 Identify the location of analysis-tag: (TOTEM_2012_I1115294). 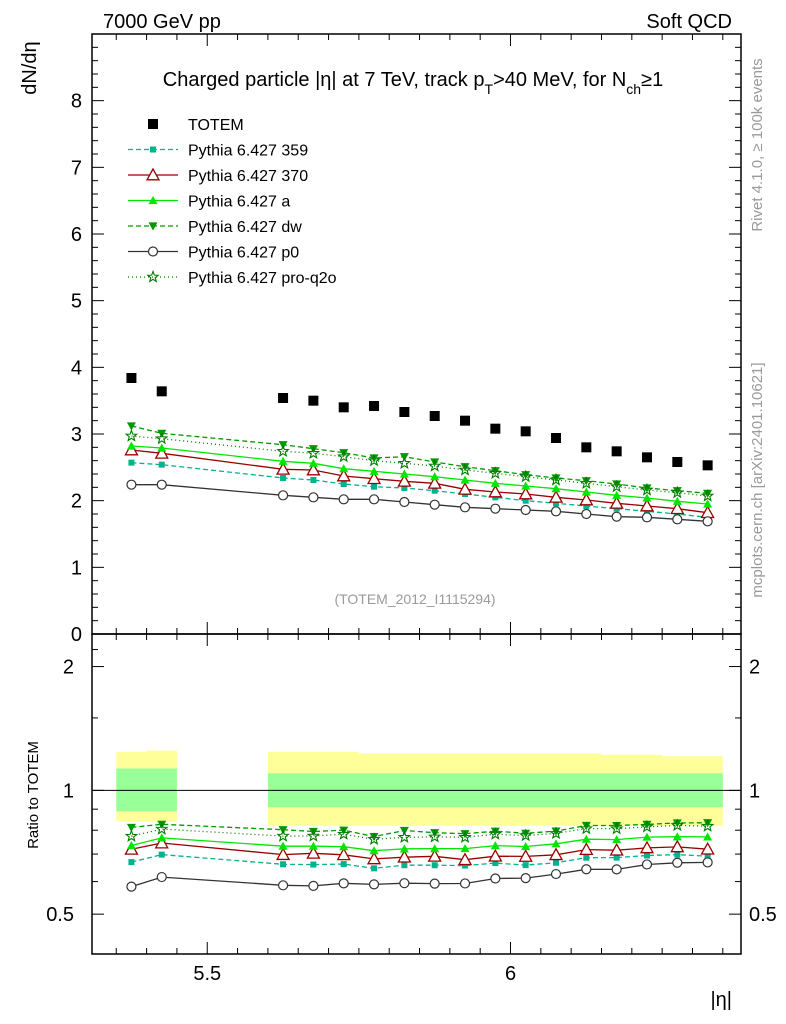
(414, 599).